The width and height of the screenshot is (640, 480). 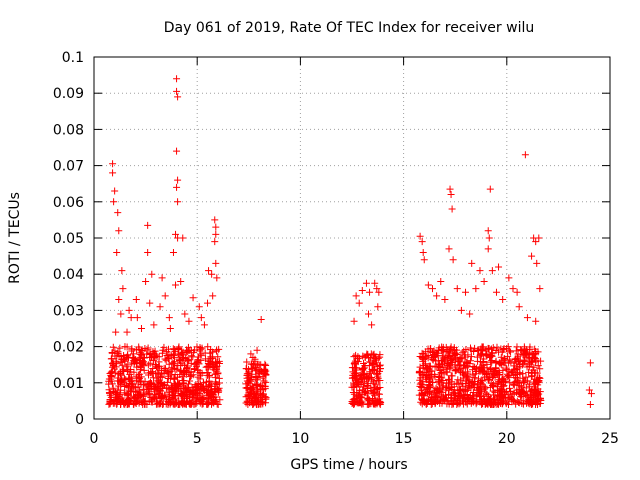 What do you see at coordinates (507, 439) in the screenshot?
I see `x-tick-label: 20` at bounding box center [507, 439].